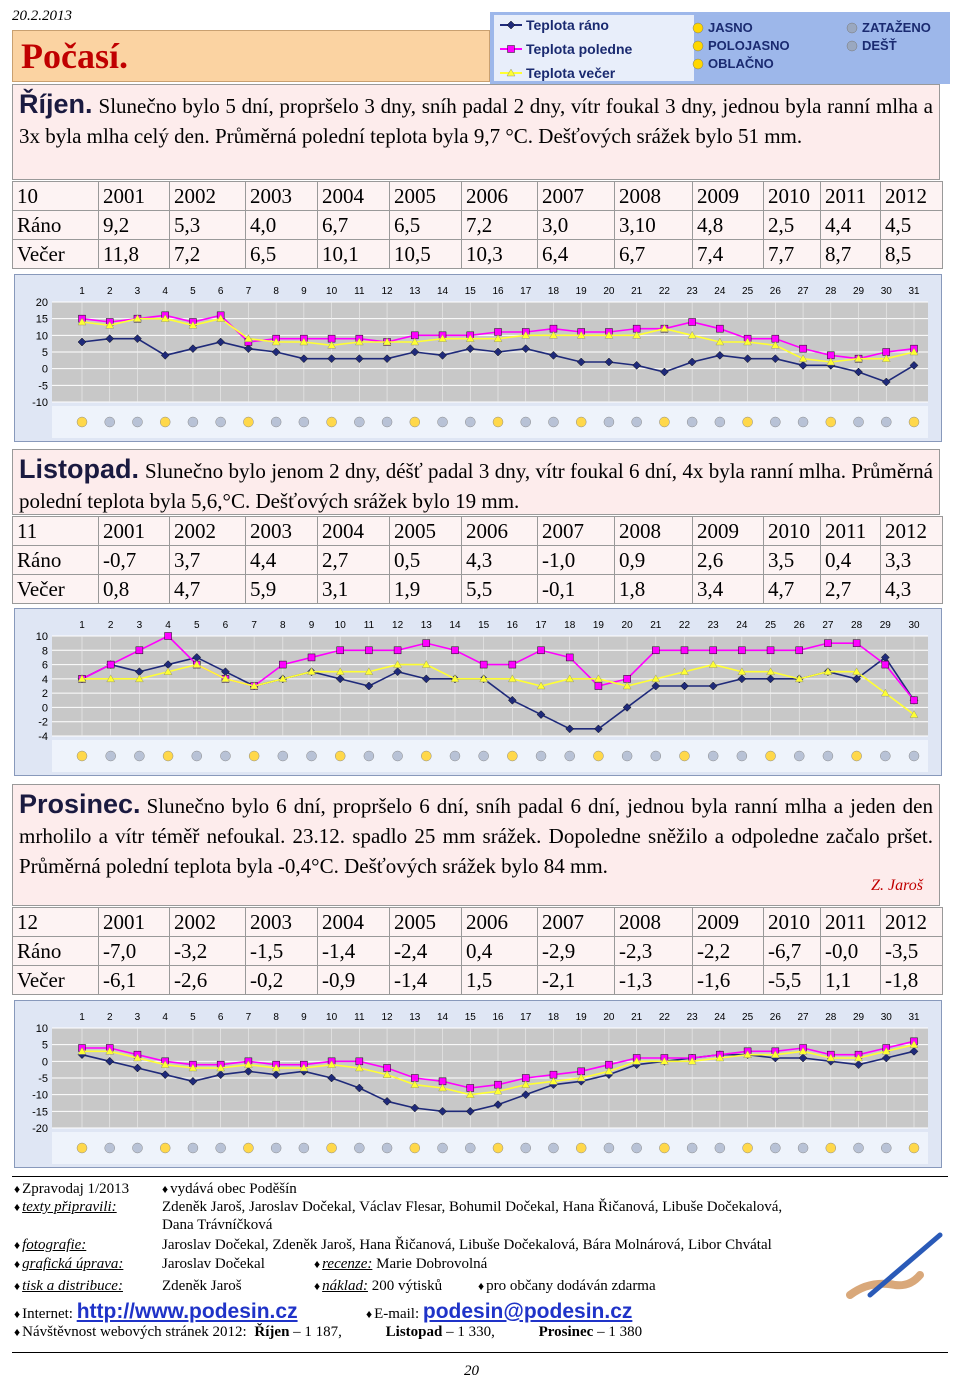 The image size is (960, 1393). Describe the element at coordinates (69, 1207) in the screenshot. I see `label-text: texty připravili:` at that location.